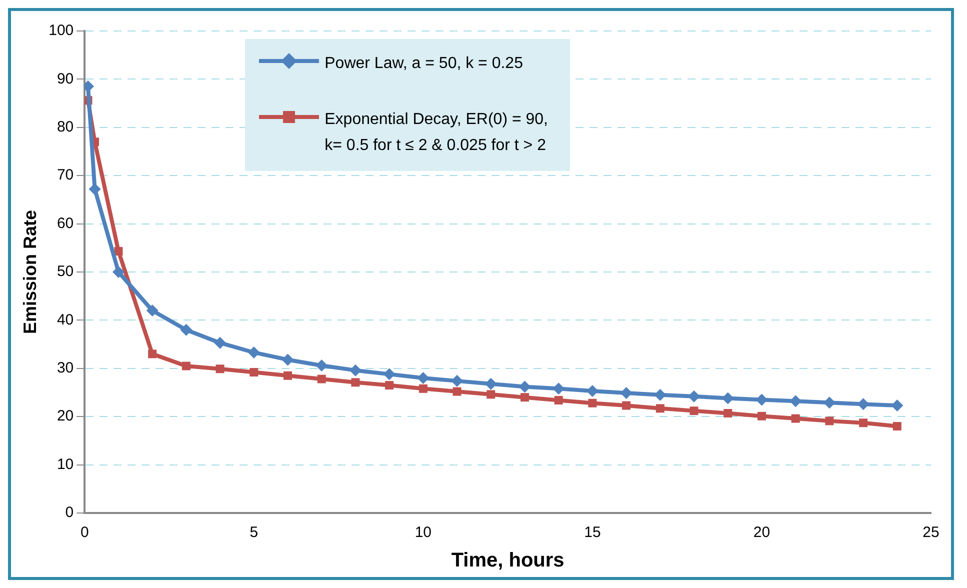 This screenshot has width=967, height=588. Describe the element at coordinates (65, 464) in the screenshot. I see `y-tick-label: 10` at that location.